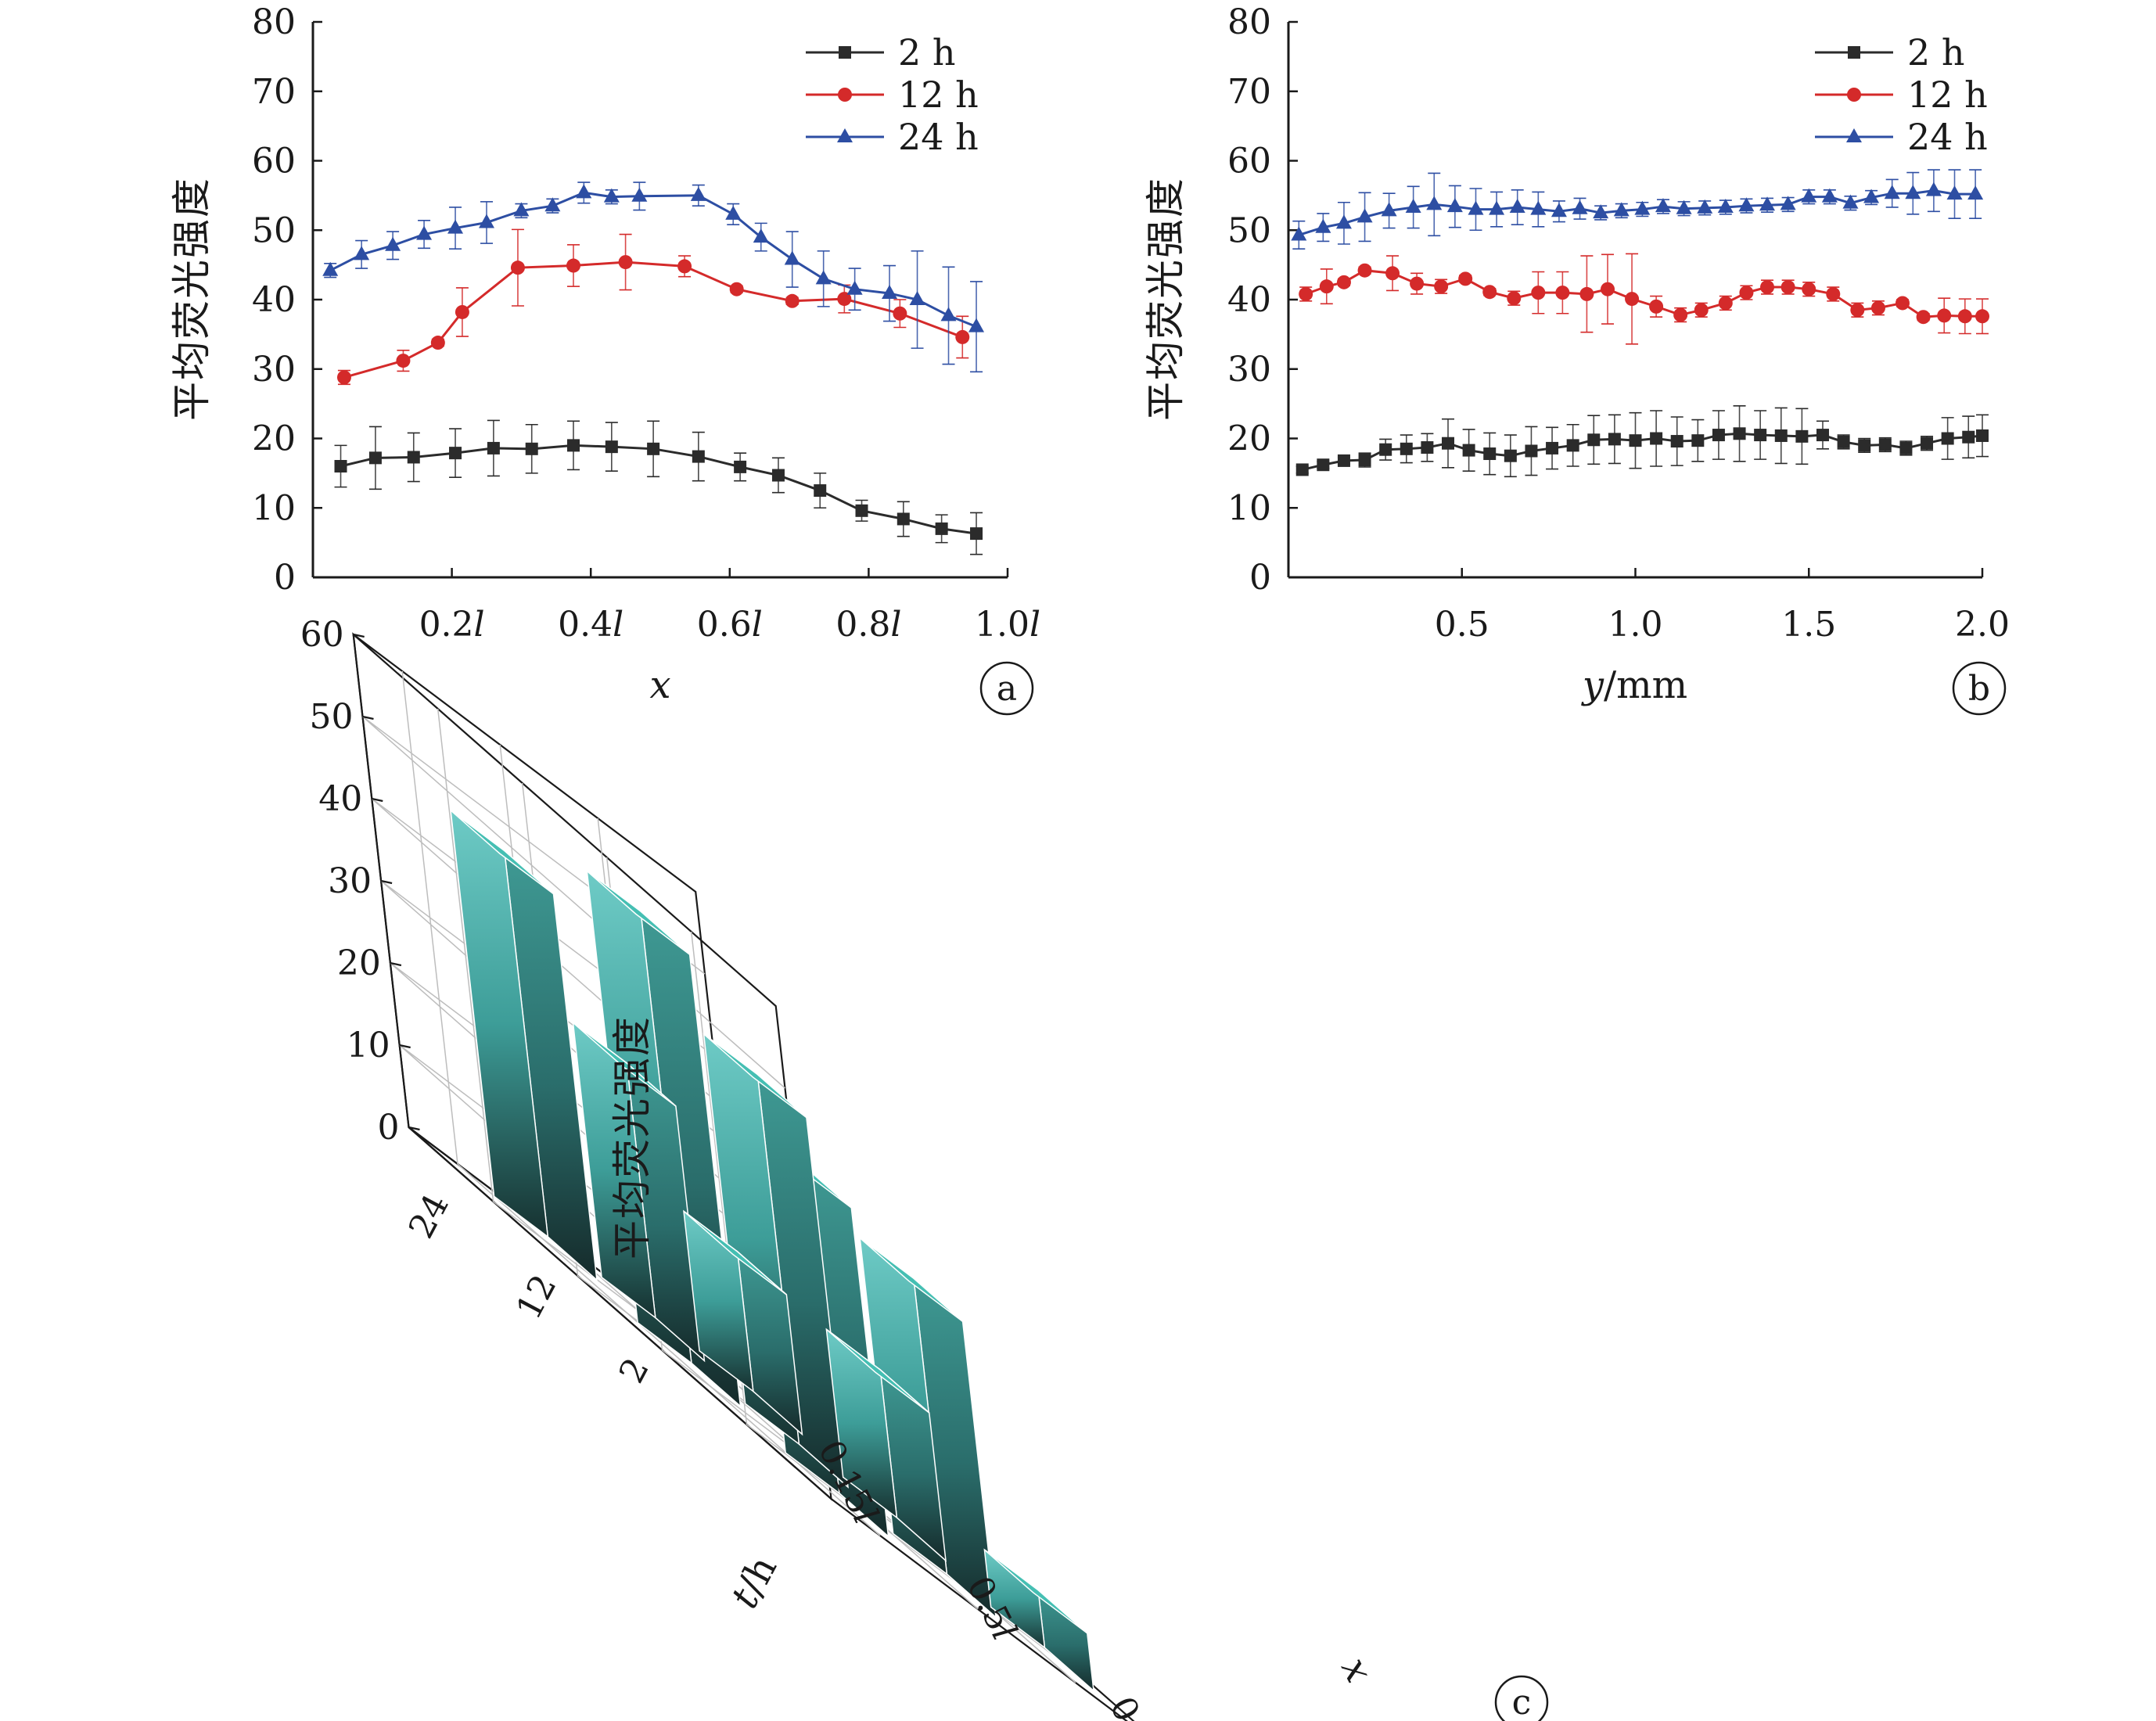 The width and height of the screenshot is (2156, 1721). What do you see at coordinates (287, 300) in the screenshot?
I see `chart-a-y-ticks: 0 10 20 30 40 50 60 70 80` at bounding box center [287, 300].